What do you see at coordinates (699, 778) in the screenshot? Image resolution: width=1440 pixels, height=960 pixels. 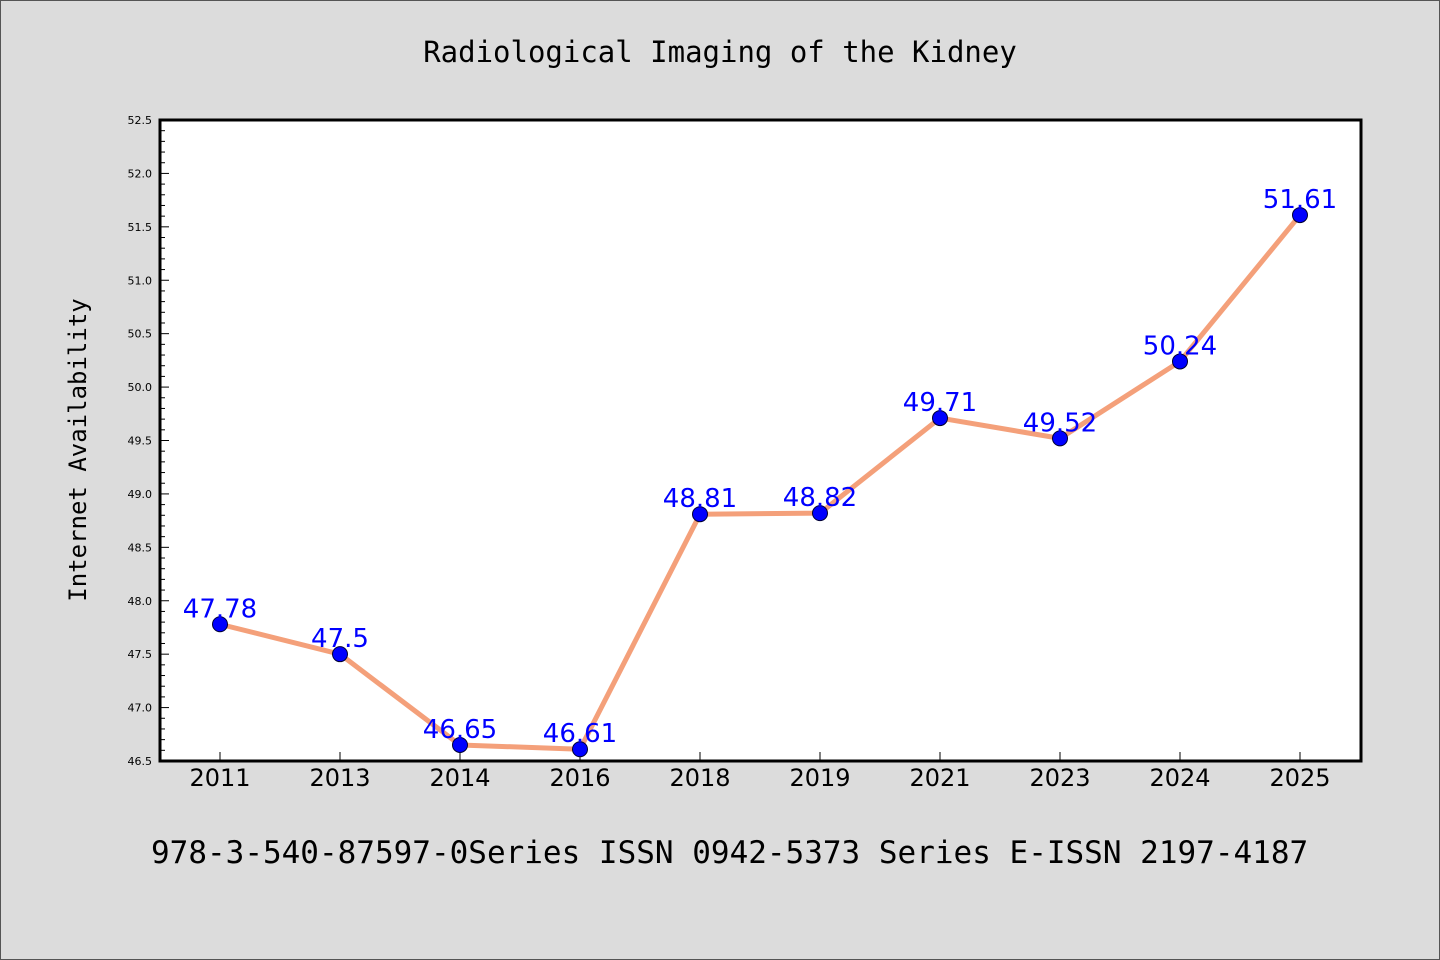 I see `x-tick-label: 2018` at bounding box center [699, 778].